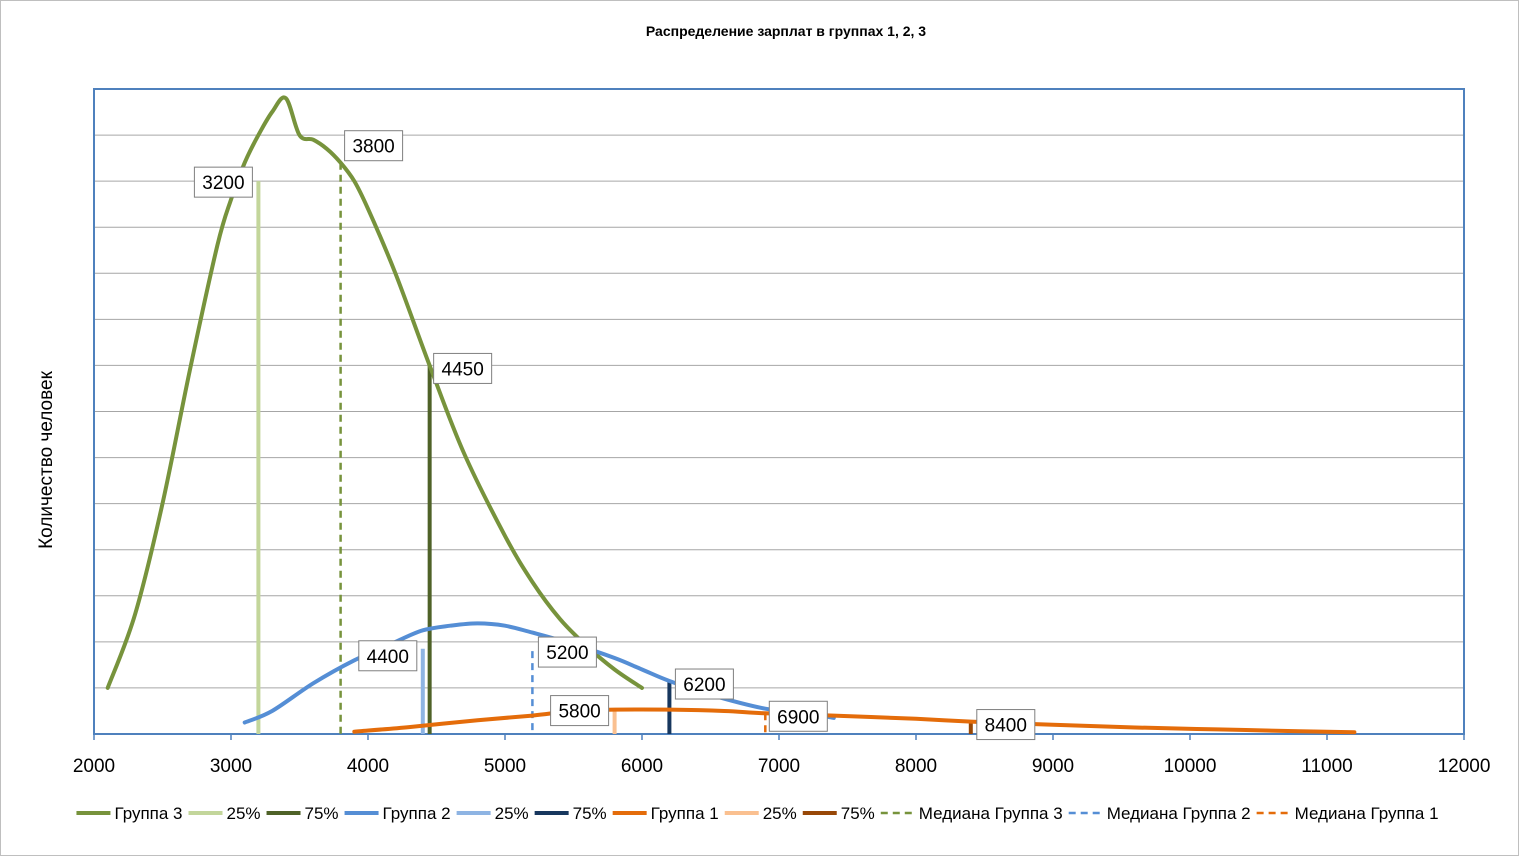  What do you see at coordinates (1367, 813) in the screenshot?
I see `legend-label: Медиана Группа 1` at bounding box center [1367, 813].